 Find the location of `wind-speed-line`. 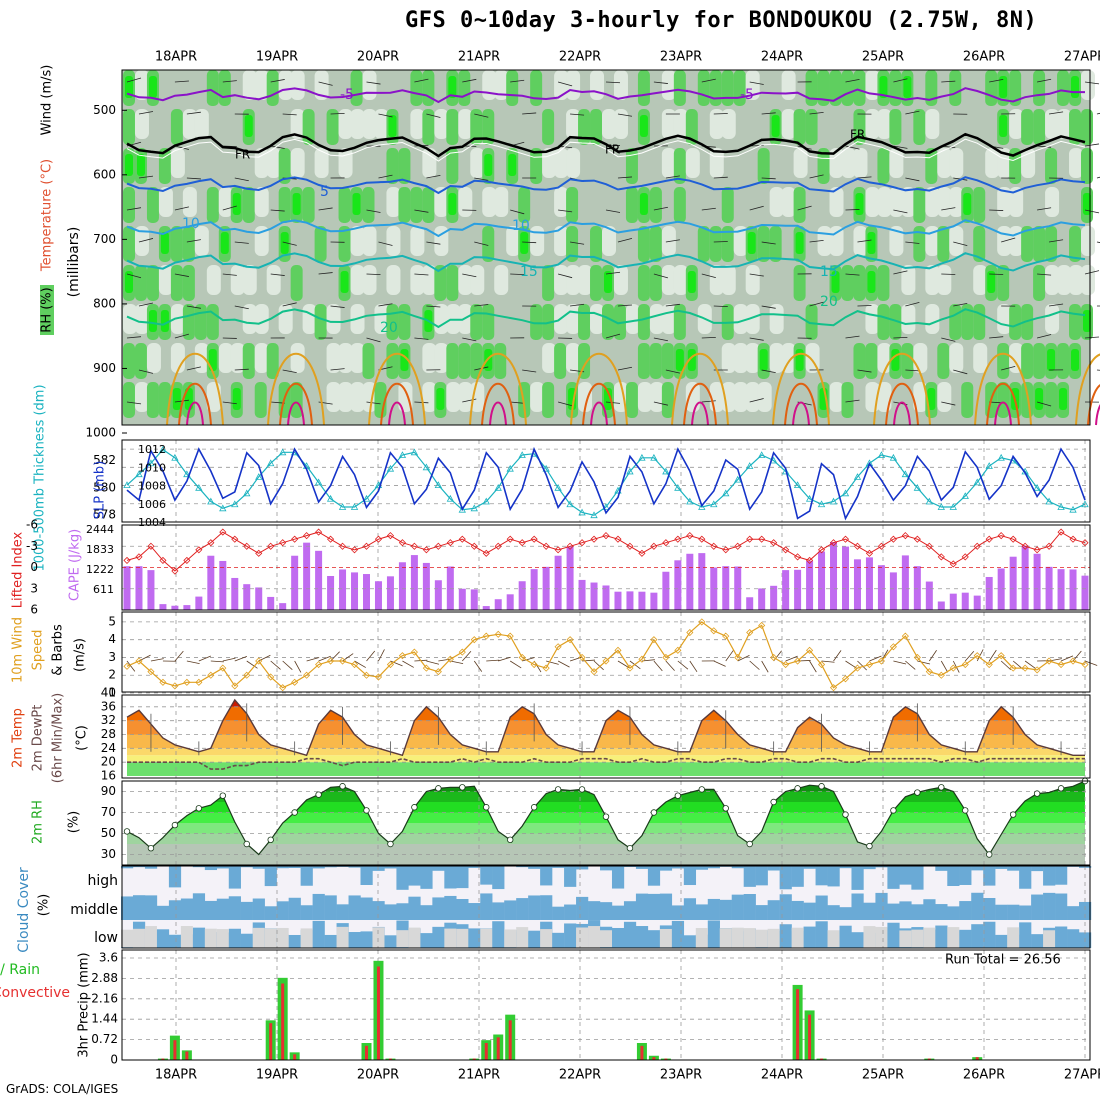

wind-speed-line is located at coordinates (606, 655).